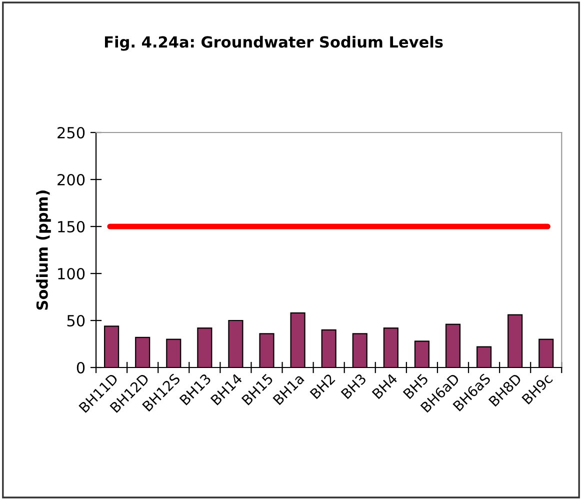 Image resolution: width=582 pixels, height=500 pixels. Describe the element at coordinates (71, 180) in the screenshot. I see `y-tick-label: 200` at that location.